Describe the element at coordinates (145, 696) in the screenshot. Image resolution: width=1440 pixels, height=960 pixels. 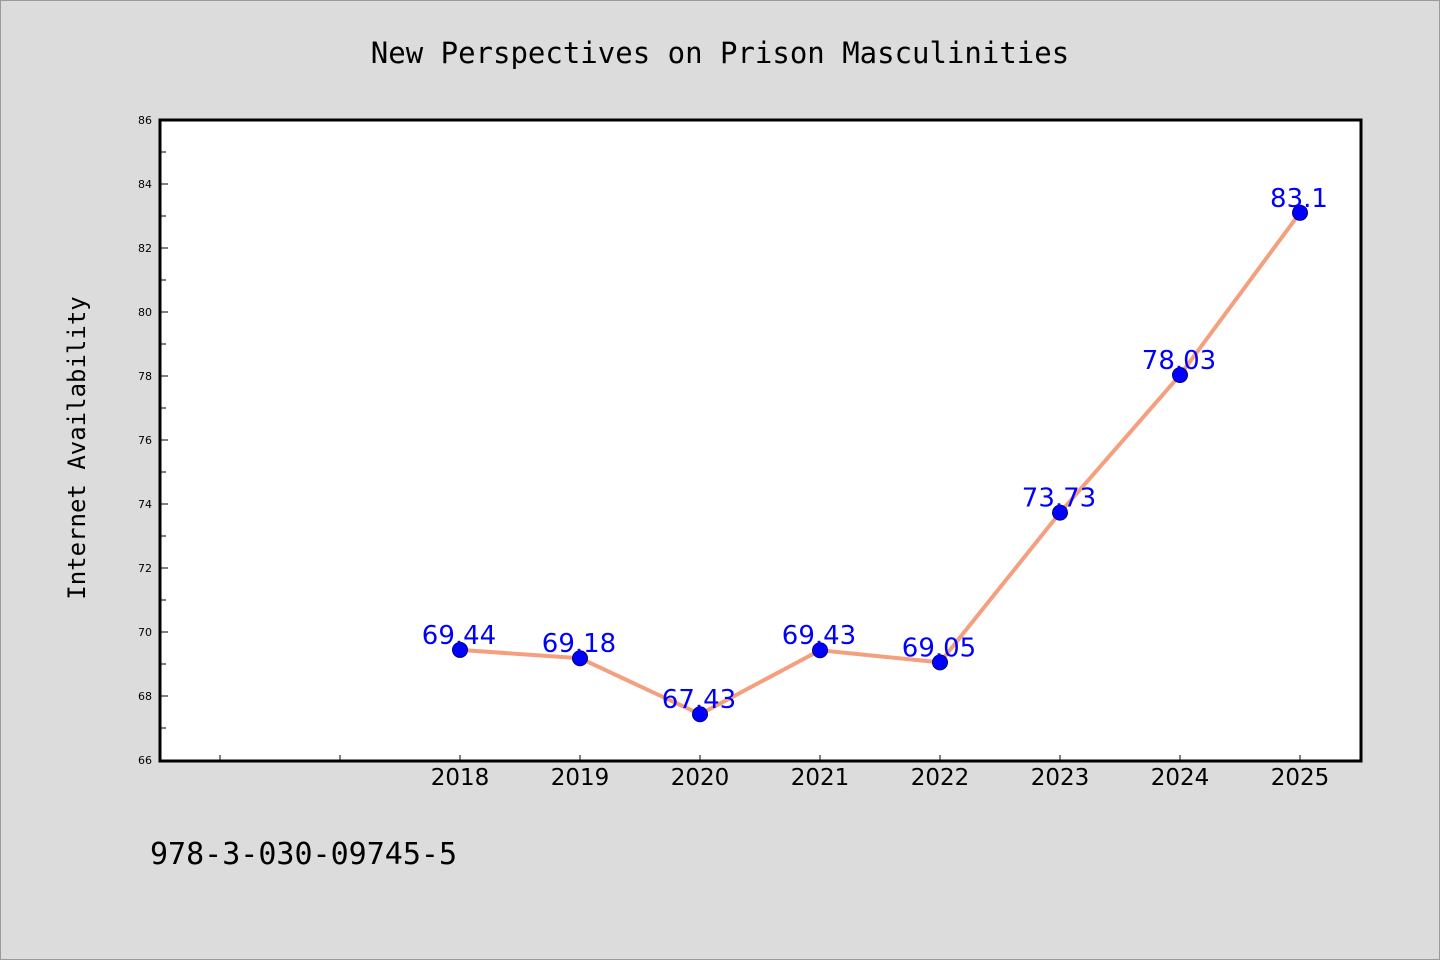
I see `y-tick-label: 68` at that location.